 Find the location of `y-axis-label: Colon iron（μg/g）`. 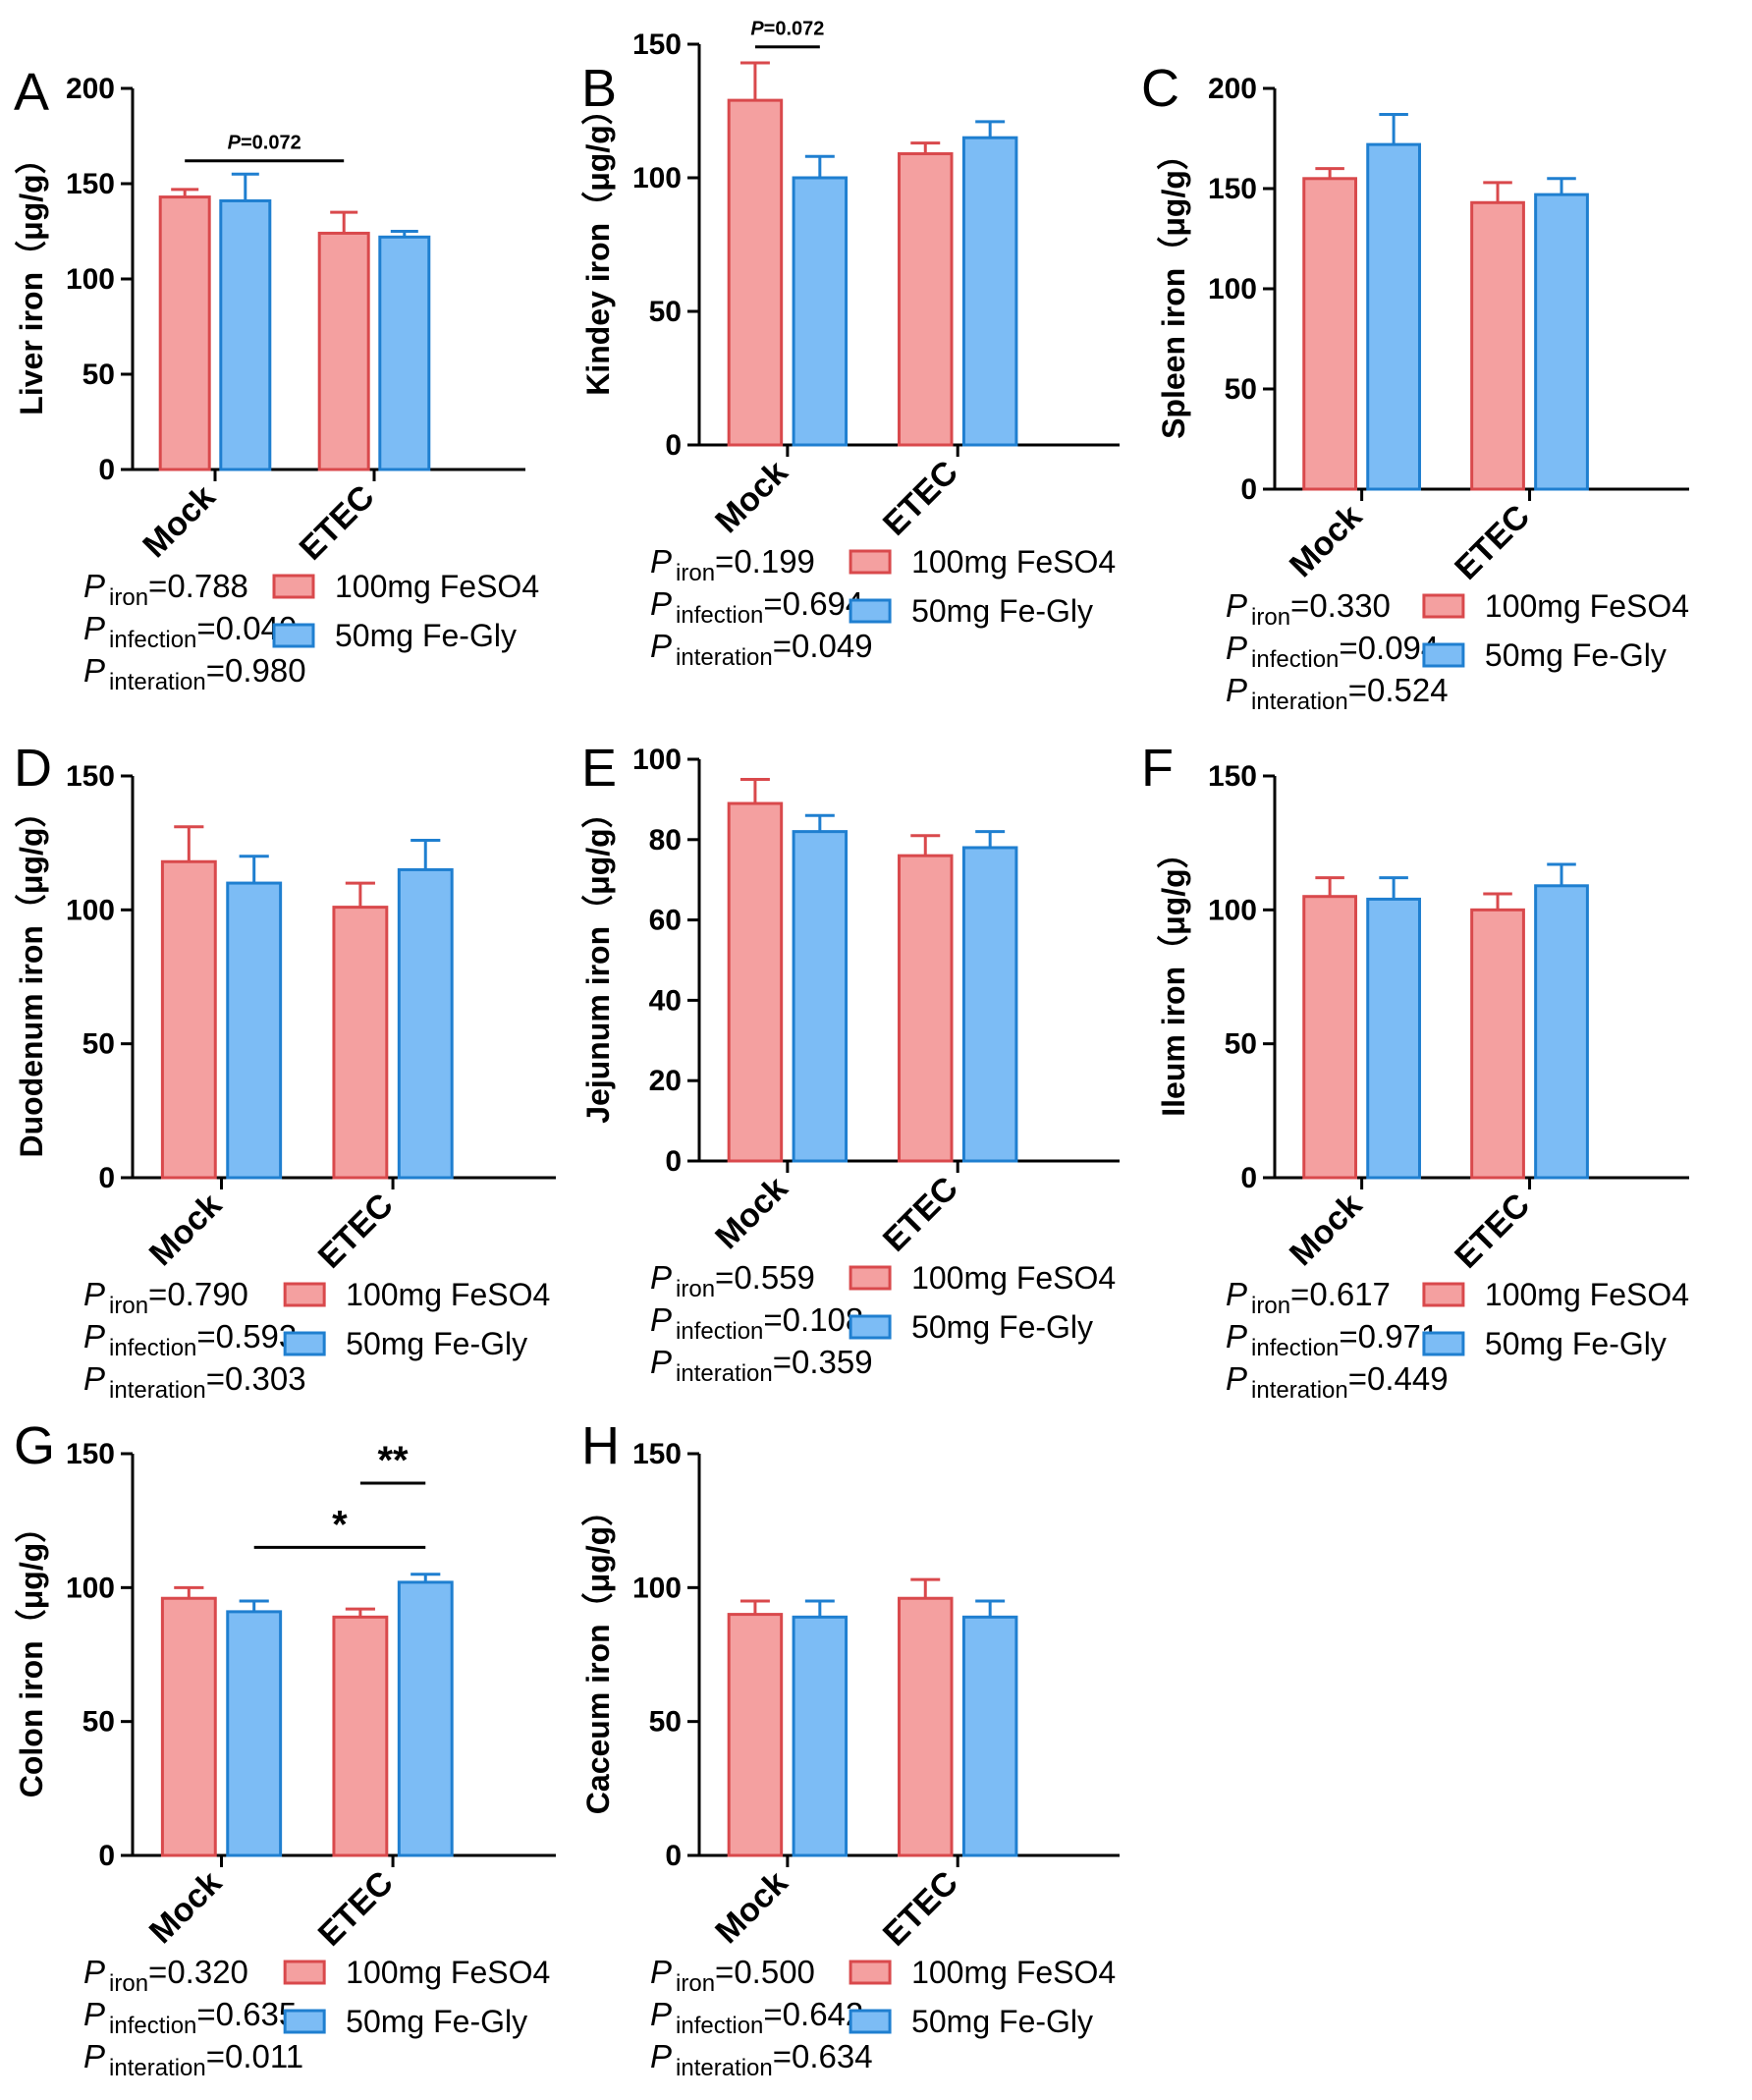

y-axis-label: Colon iron（μg/g） is located at coordinates (31, 1655).